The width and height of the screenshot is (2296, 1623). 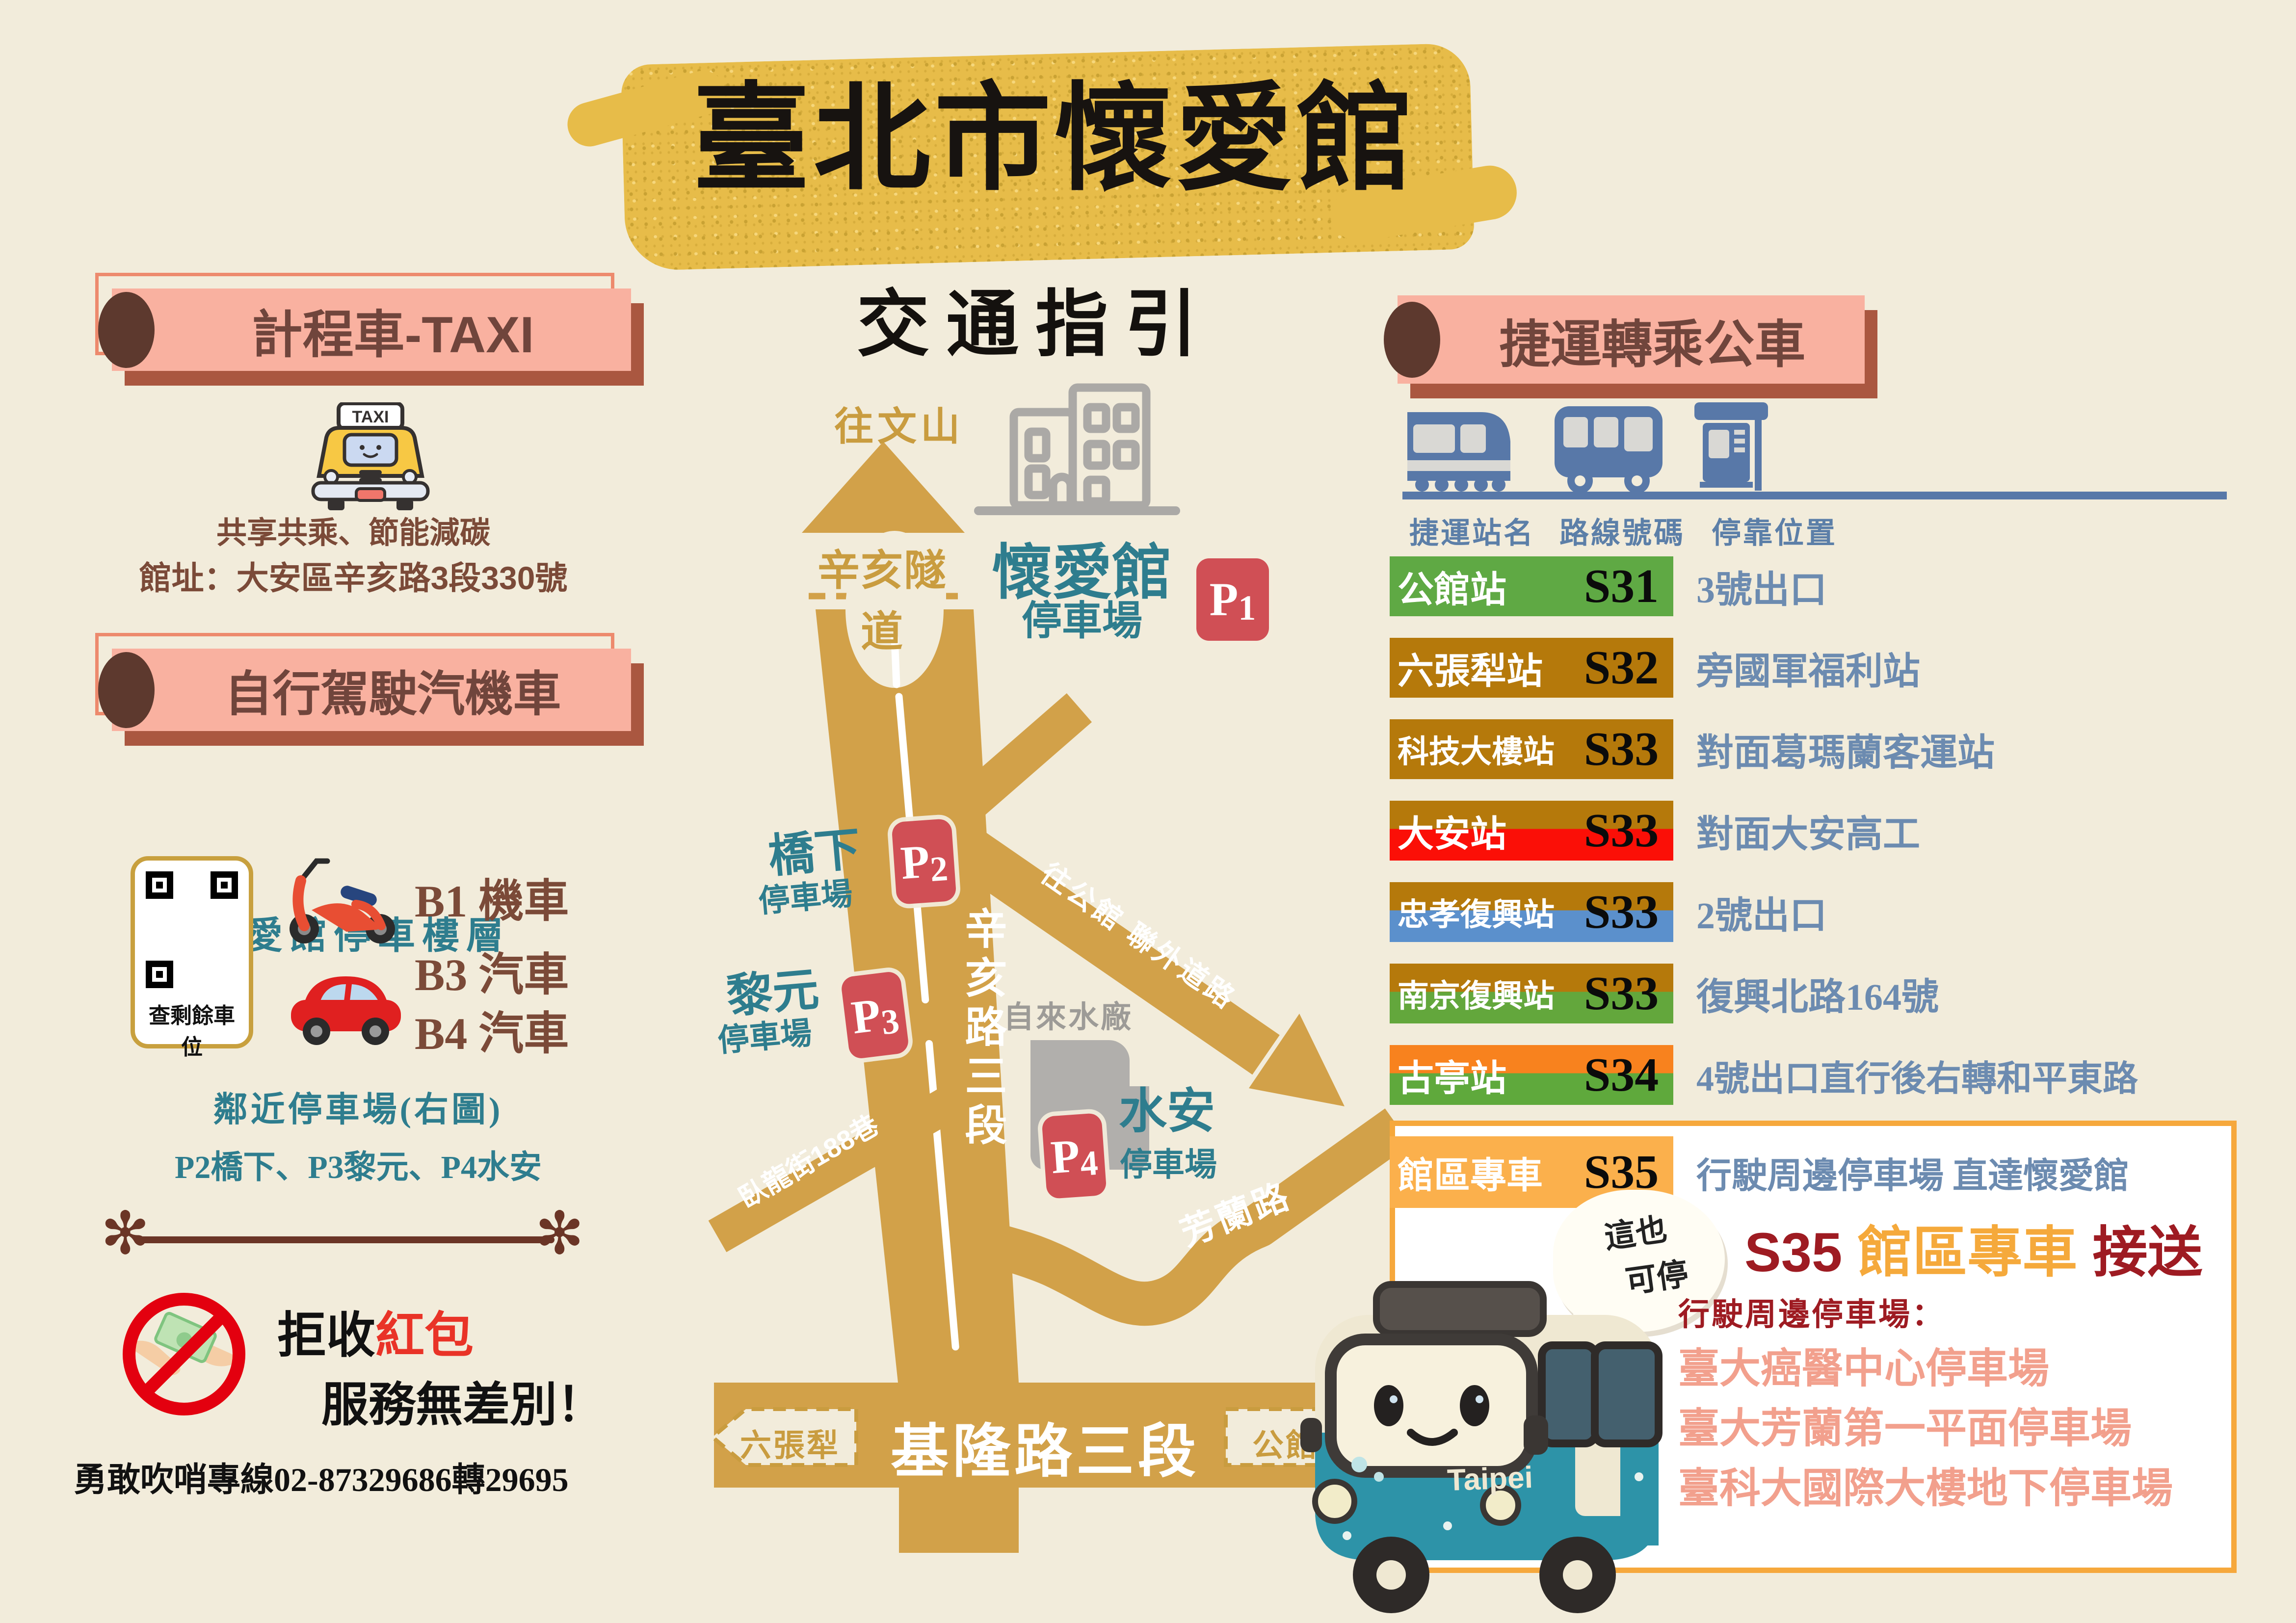 What do you see at coordinates (883, 487) in the screenshot?
I see `tunnel-arrow` at bounding box center [883, 487].